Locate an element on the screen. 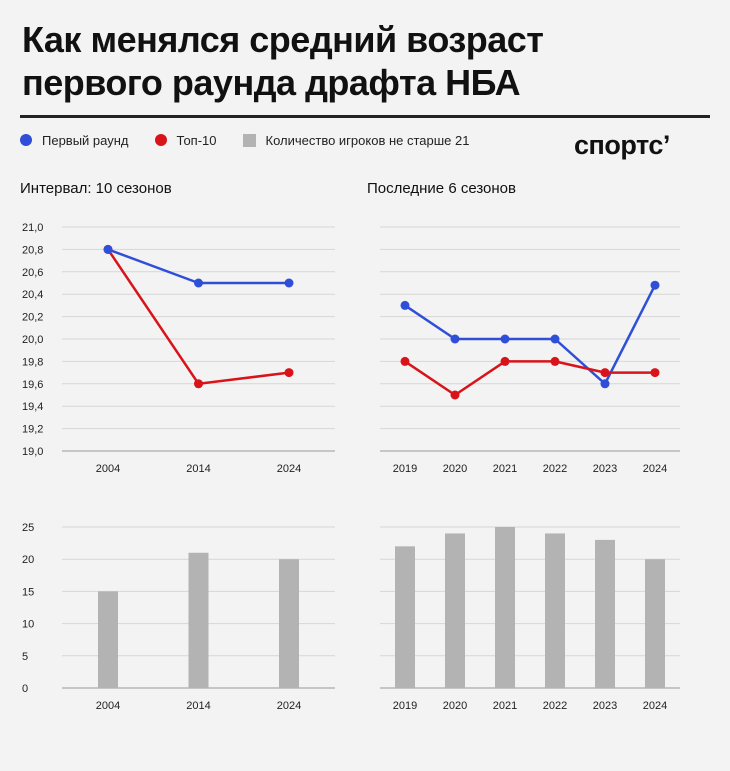 The height and width of the screenshot is (771, 730). bar-left-ytick-label: 15 is located at coordinates (28, 592).